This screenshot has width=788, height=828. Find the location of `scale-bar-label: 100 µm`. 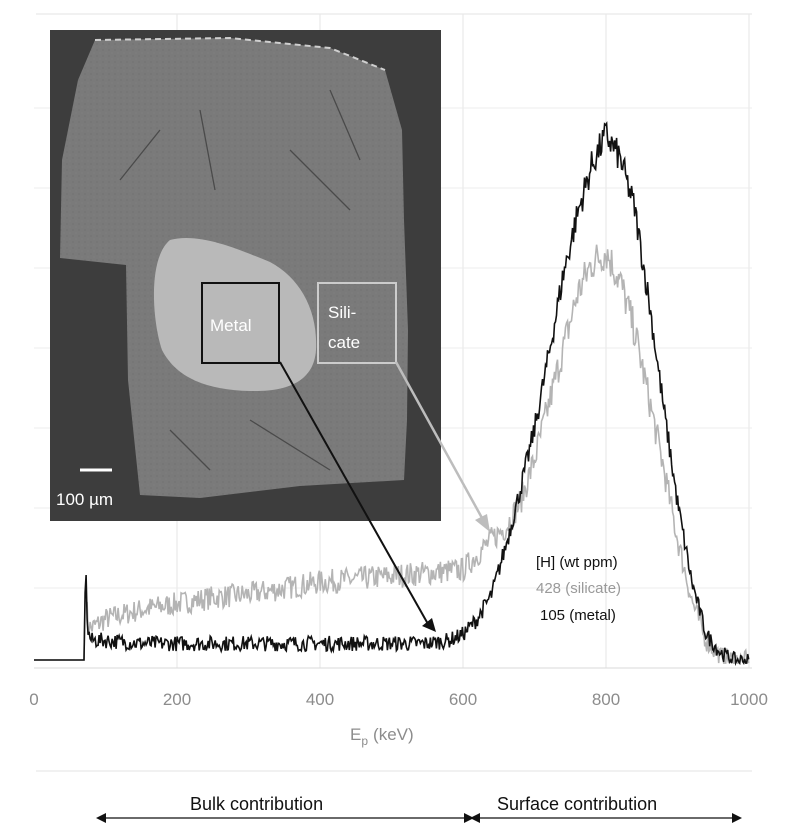

scale-bar-label: 100 µm is located at coordinates (84, 499).